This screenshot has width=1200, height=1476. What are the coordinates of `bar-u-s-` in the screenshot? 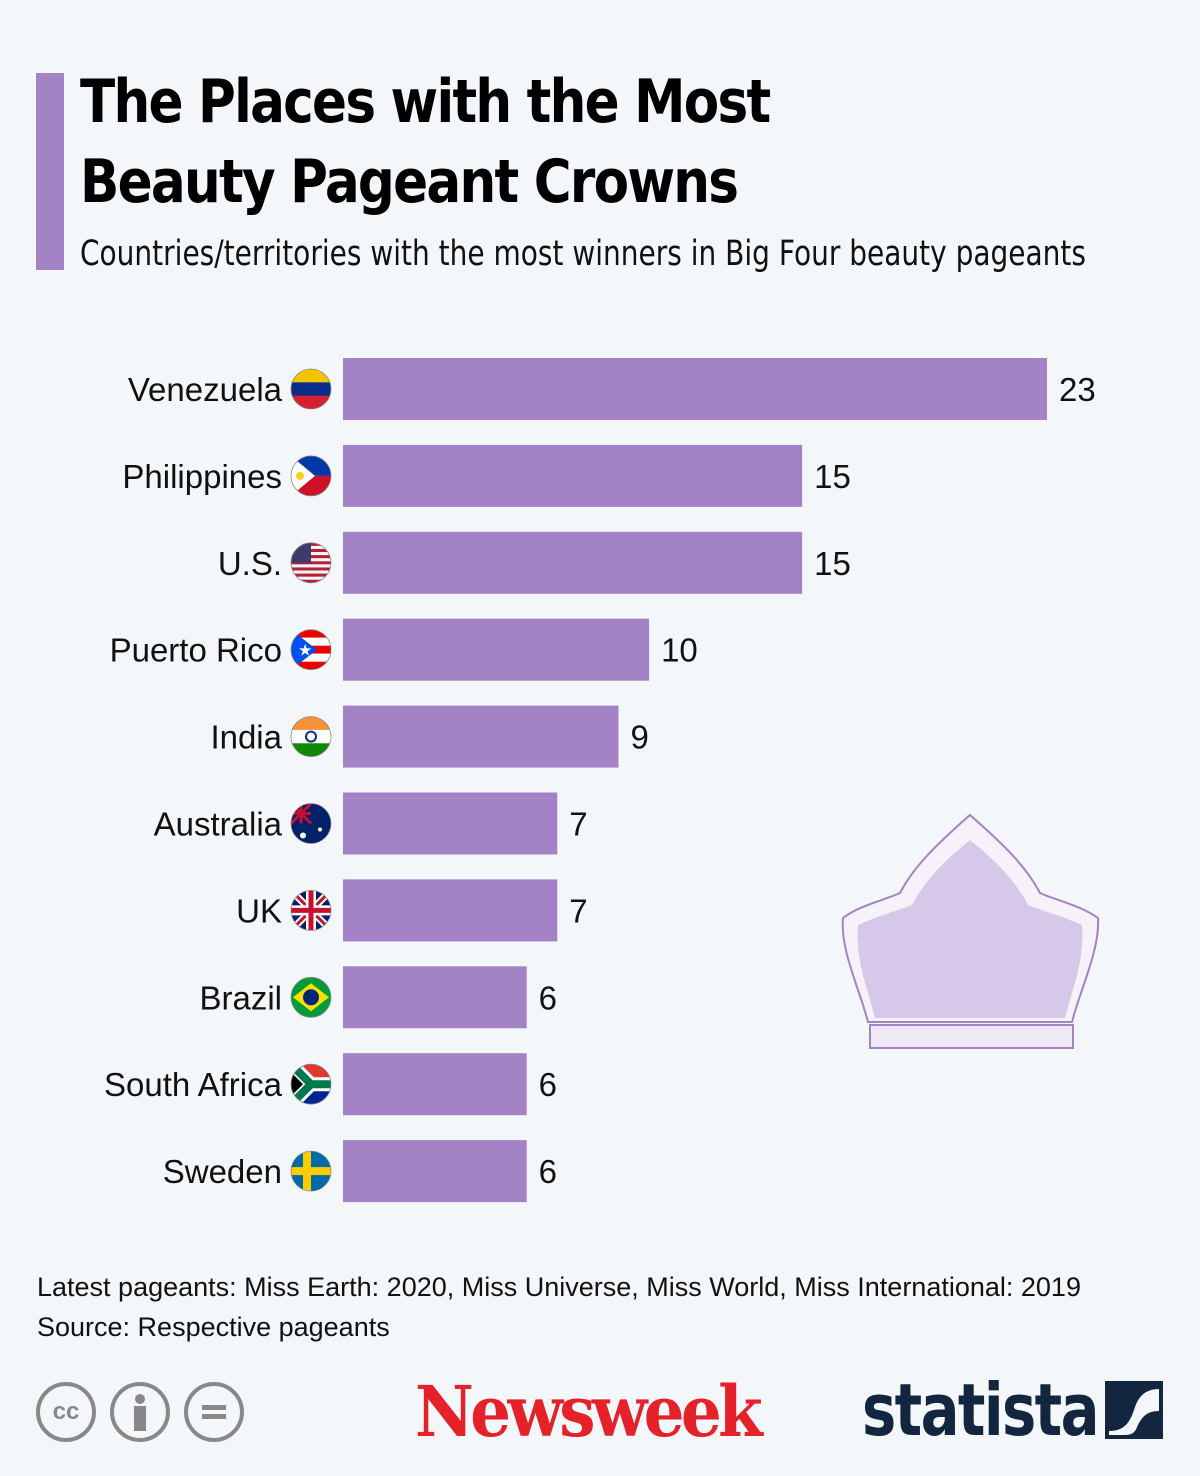 It's located at (573, 562).